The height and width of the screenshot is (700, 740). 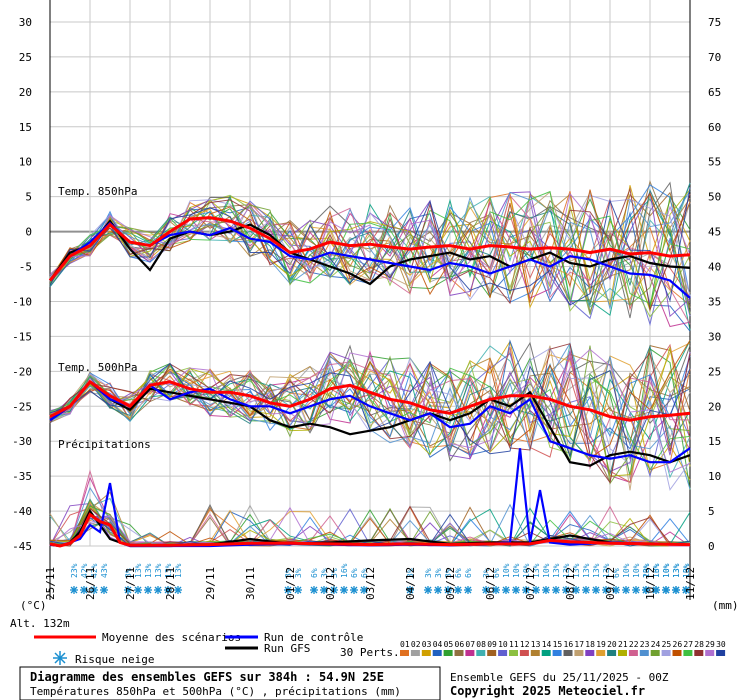 What do you see at coordinates (450, 583) in the screenshot?
I see `date-label: 05/12` at bounding box center [450, 583].